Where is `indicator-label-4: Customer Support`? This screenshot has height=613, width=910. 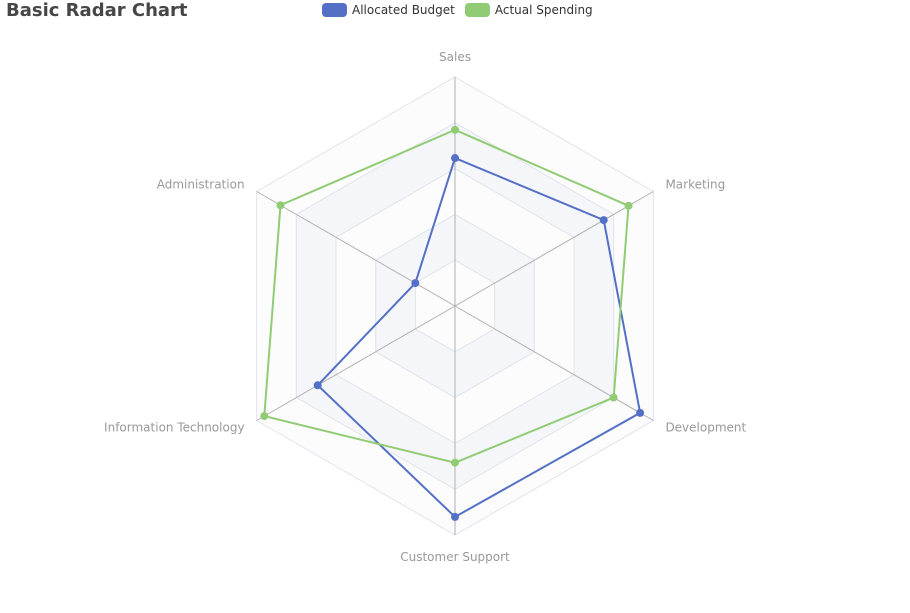
indicator-label-4: Customer Support is located at coordinates (455, 557).